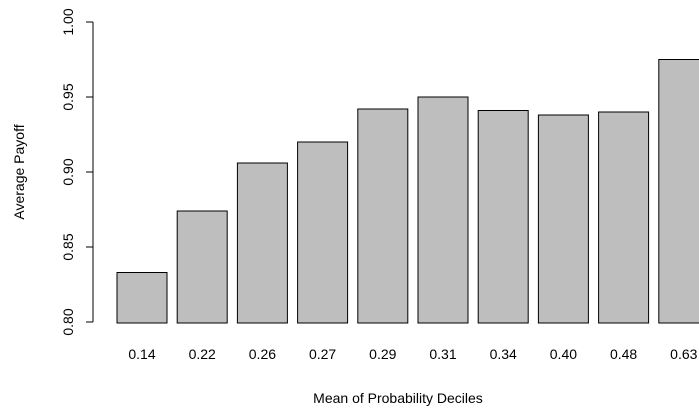  What do you see at coordinates (503, 217) in the screenshot?
I see `bar-0.34` at bounding box center [503, 217].